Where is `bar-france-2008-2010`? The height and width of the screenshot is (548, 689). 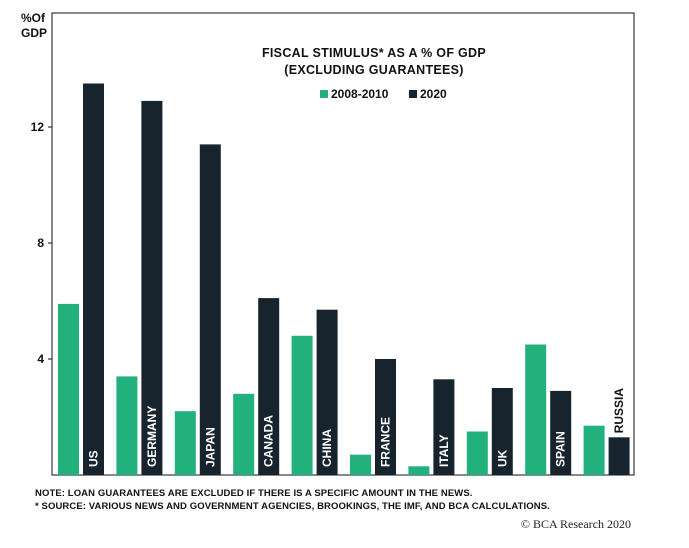
bar-france-2008-2010 is located at coordinates (360, 464).